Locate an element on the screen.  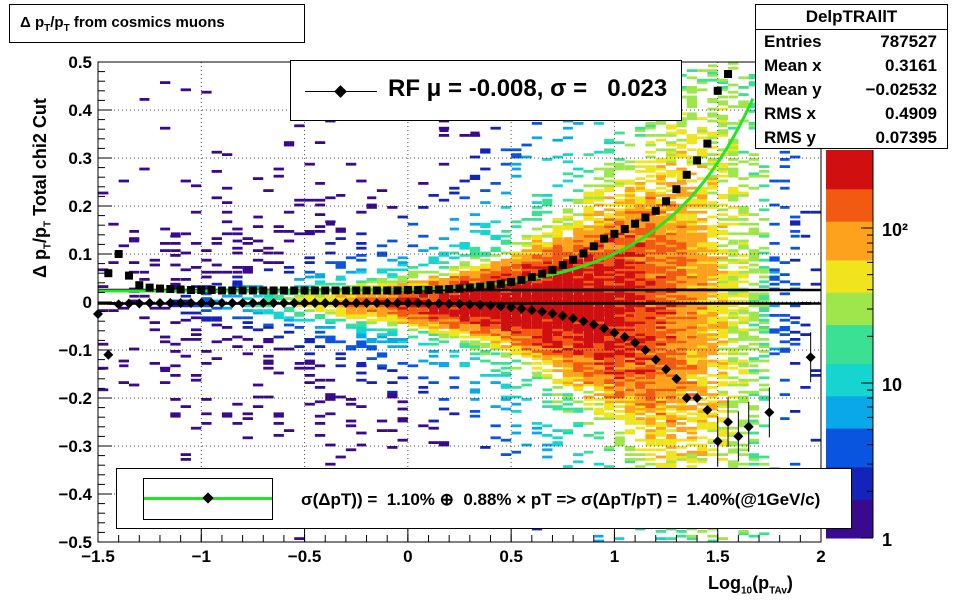
stat-row-mean-x: Mean x 0.3161 is located at coordinates (850, 65).